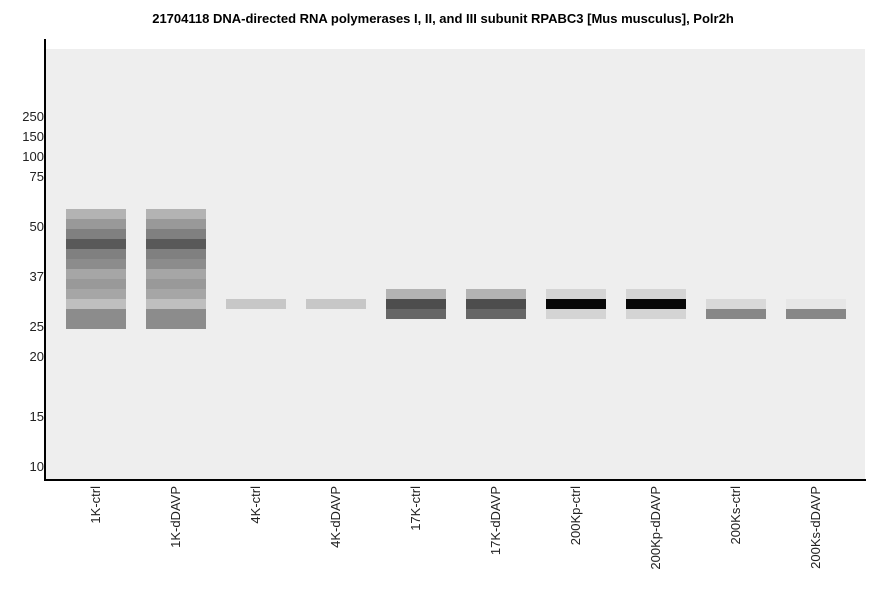  I want to click on y-tick-label-100: 100, so click(33, 156).